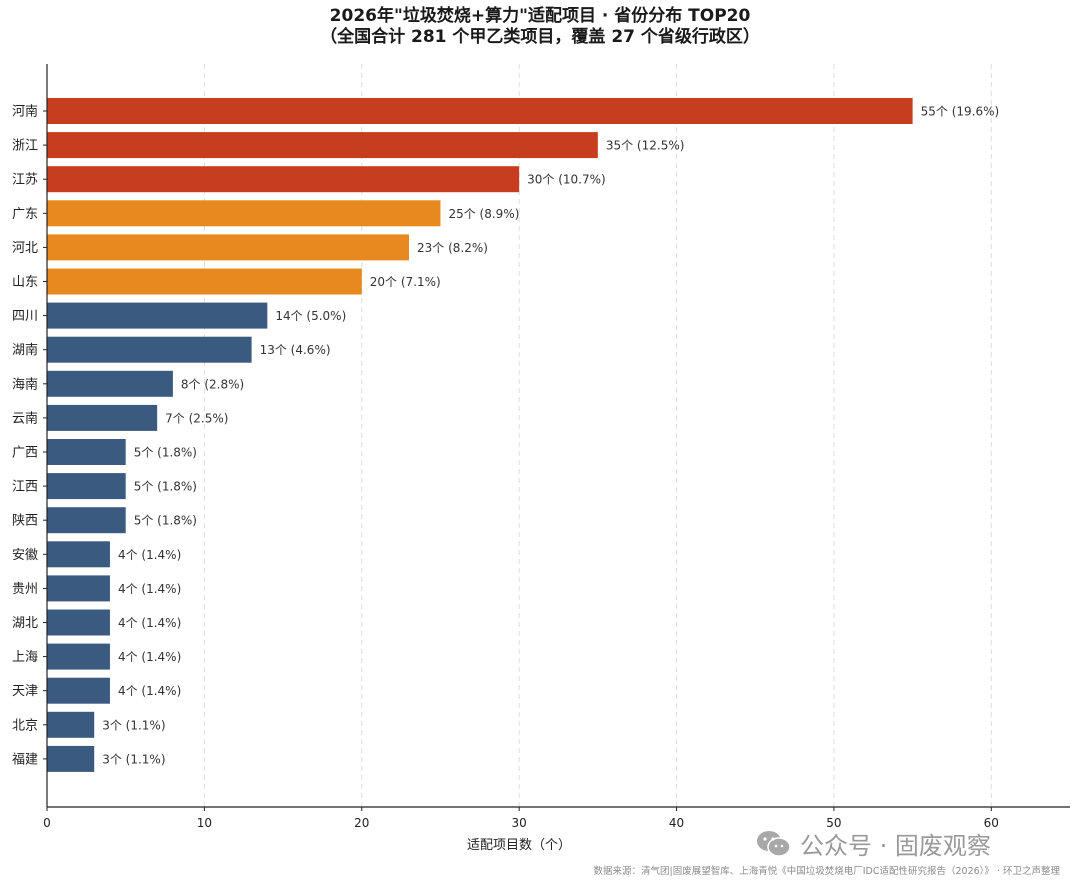 This screenshot has height=887, width=1080. What do you see at coordinates (519, 823) in the screenshot?
I see `x-tick-label-30: 30` at bounding box center [519, 823].